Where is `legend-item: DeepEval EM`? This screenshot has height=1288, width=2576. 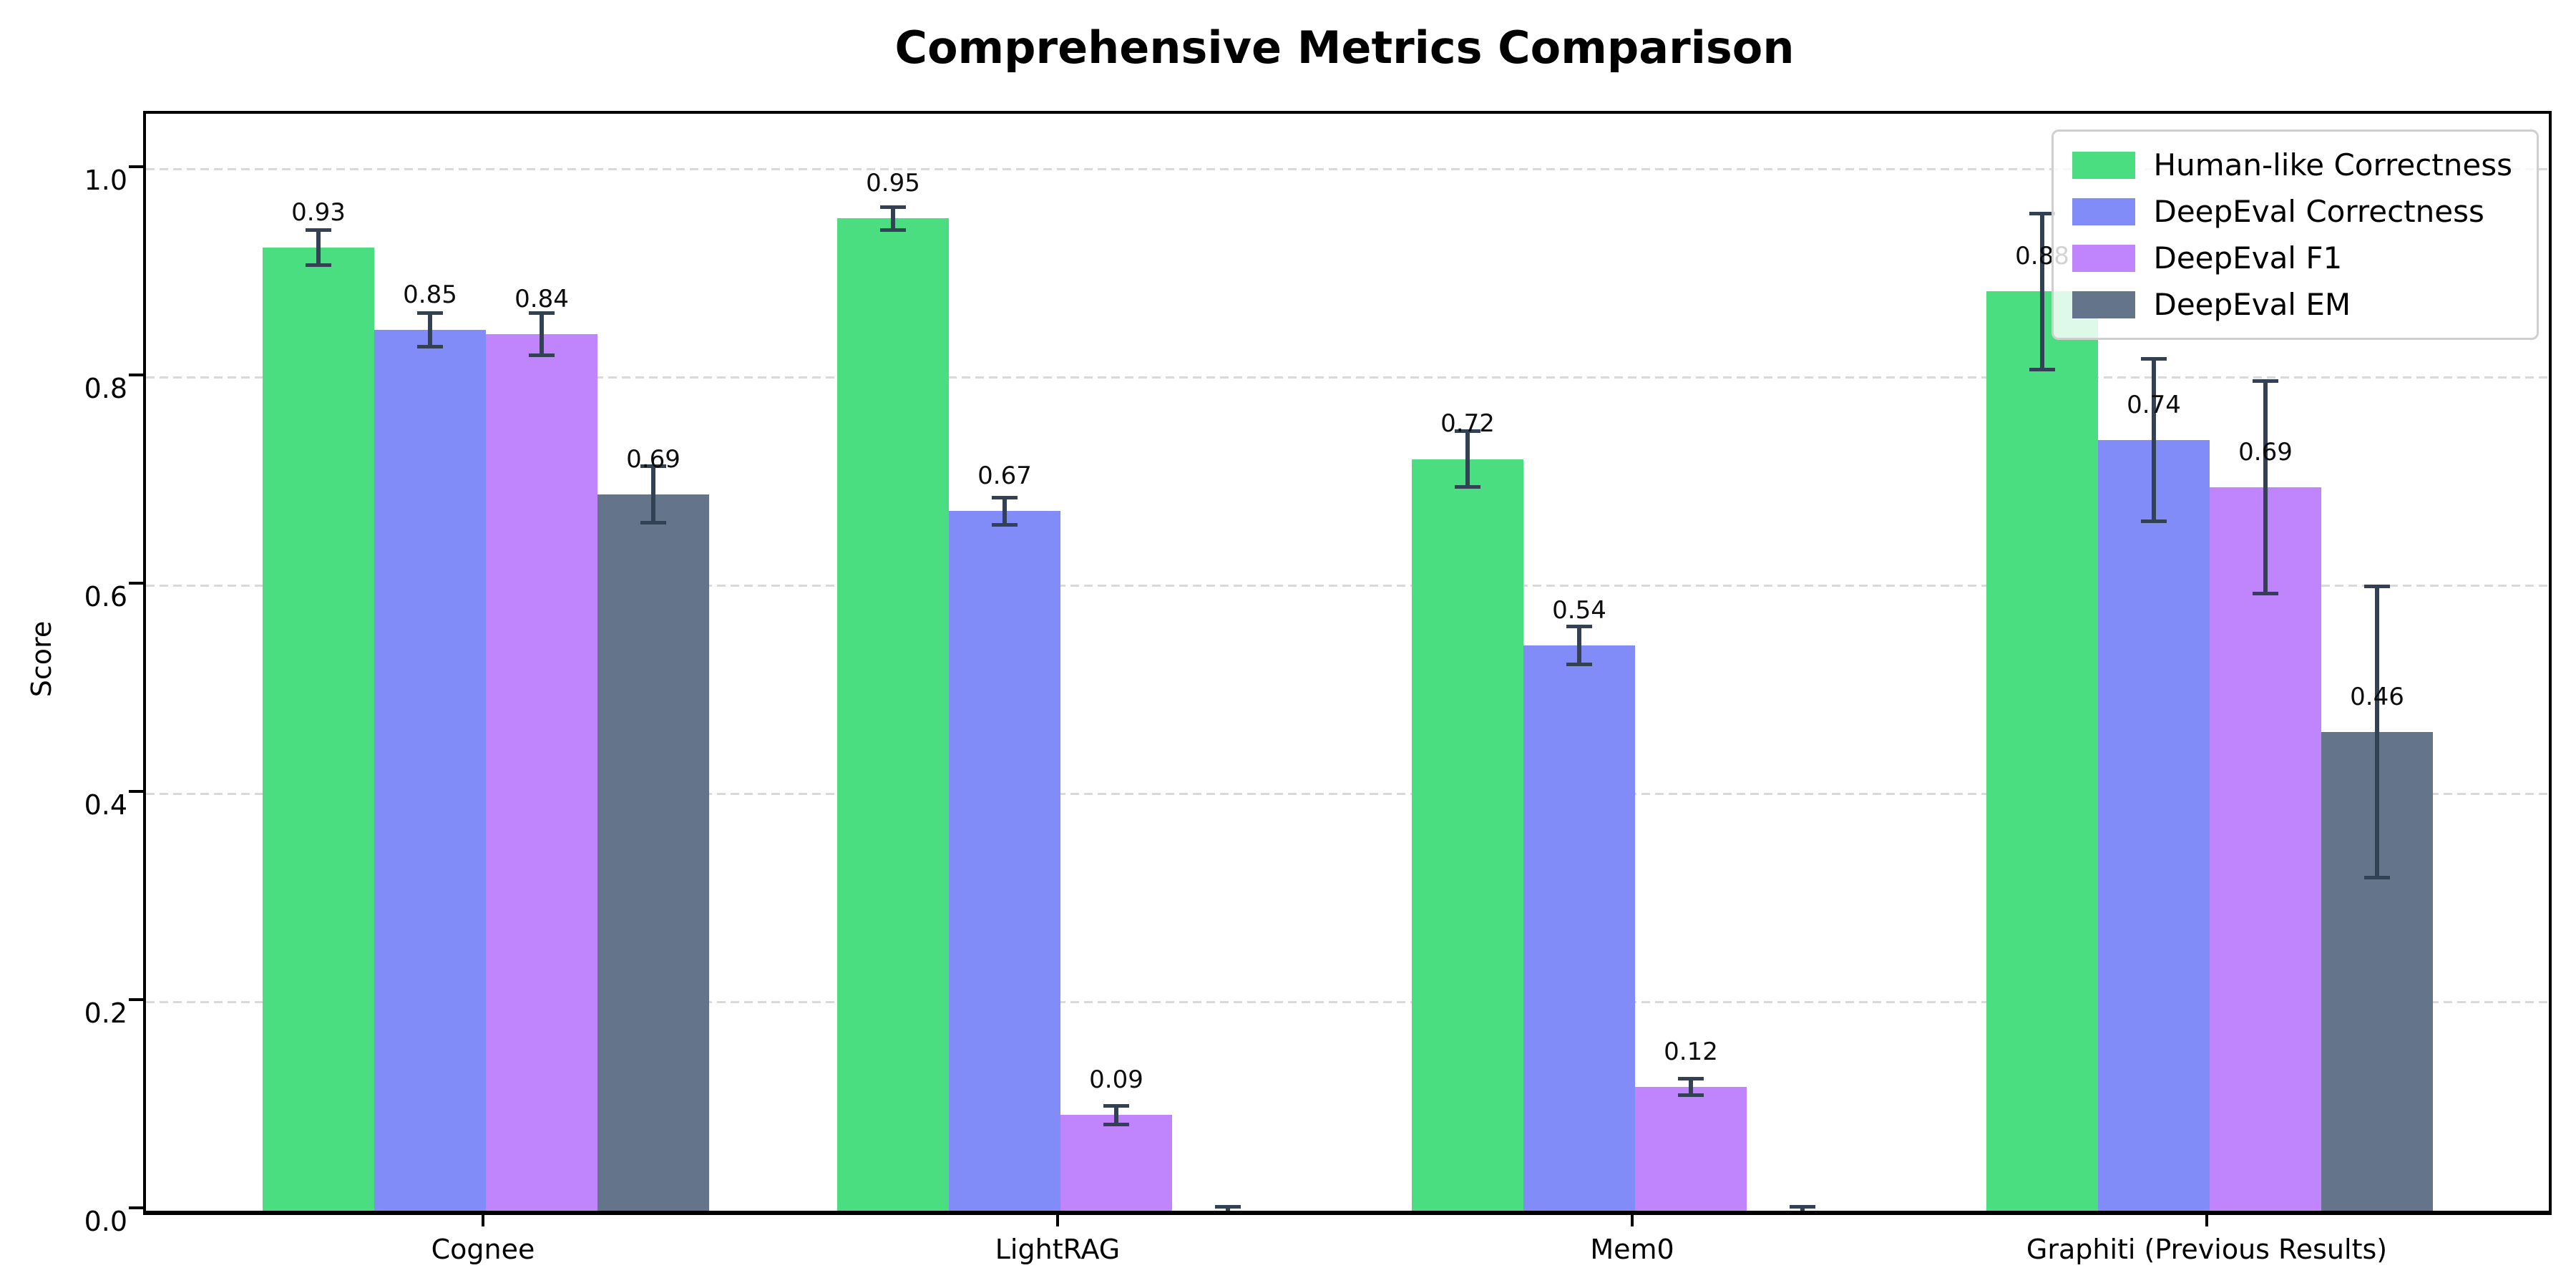
legend-item: DeepEval EM is located at coordinates (2292, 304).